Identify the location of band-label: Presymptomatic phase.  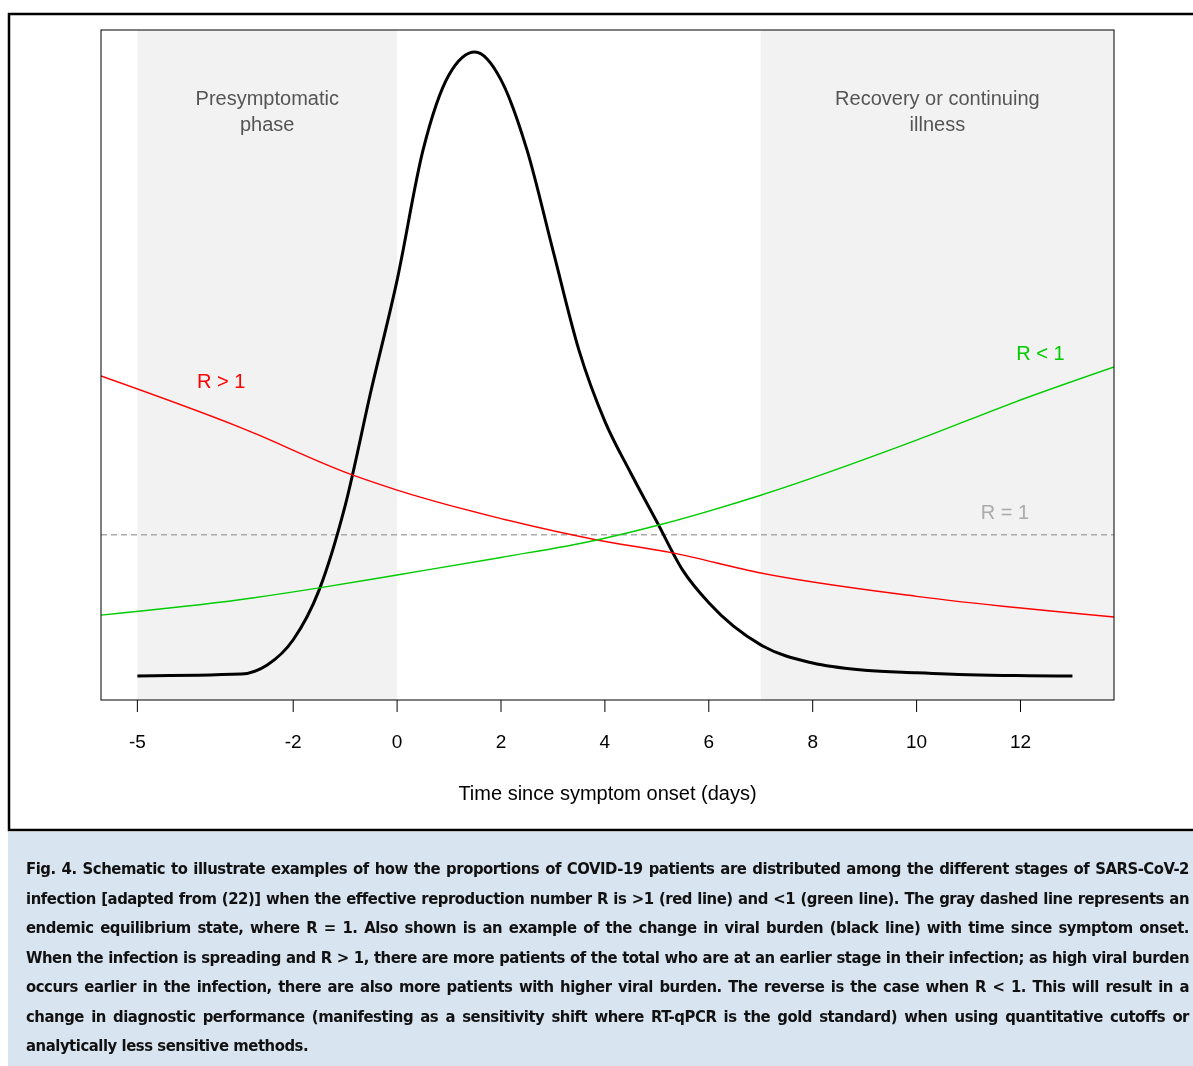
(267, 111).